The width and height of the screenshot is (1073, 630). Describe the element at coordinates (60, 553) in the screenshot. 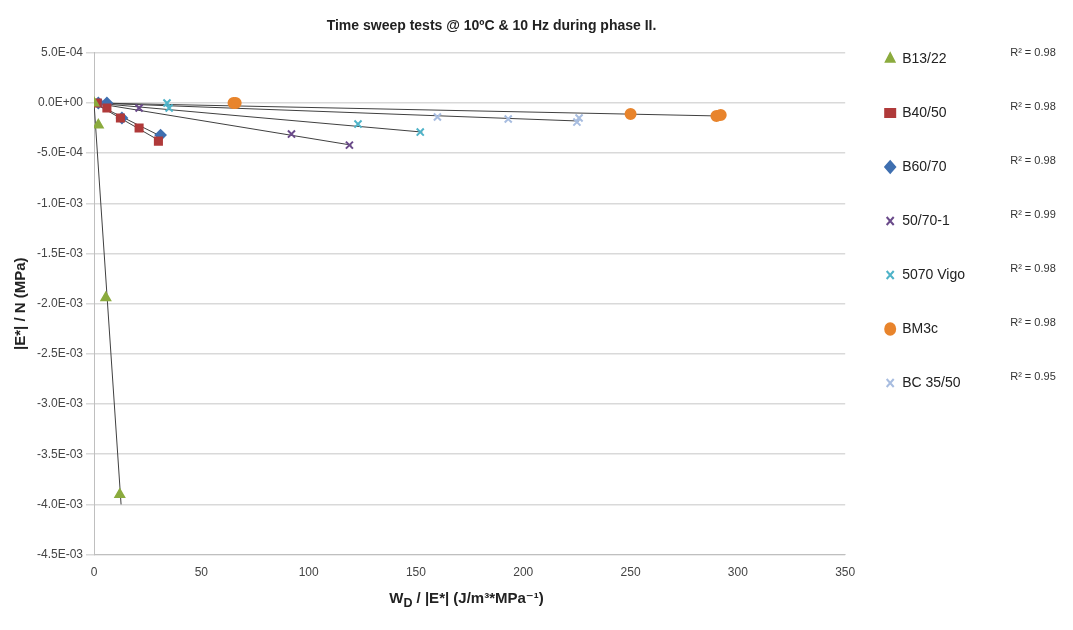

I see `y-tick-label: -4.5E-03` at that location.